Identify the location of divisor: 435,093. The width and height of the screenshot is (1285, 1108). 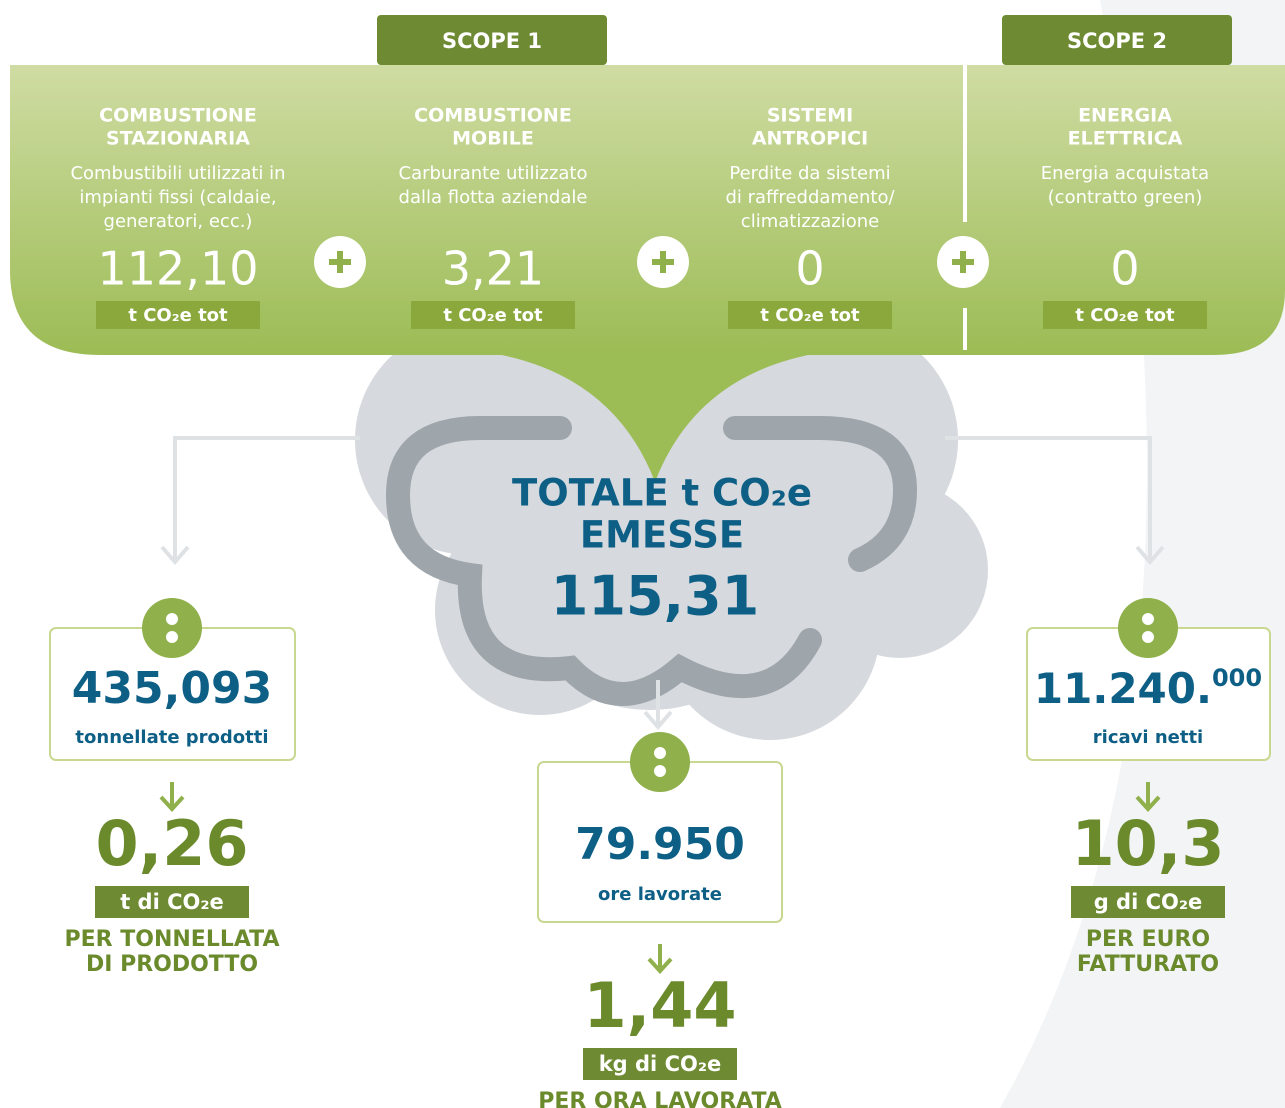
(172, 688).